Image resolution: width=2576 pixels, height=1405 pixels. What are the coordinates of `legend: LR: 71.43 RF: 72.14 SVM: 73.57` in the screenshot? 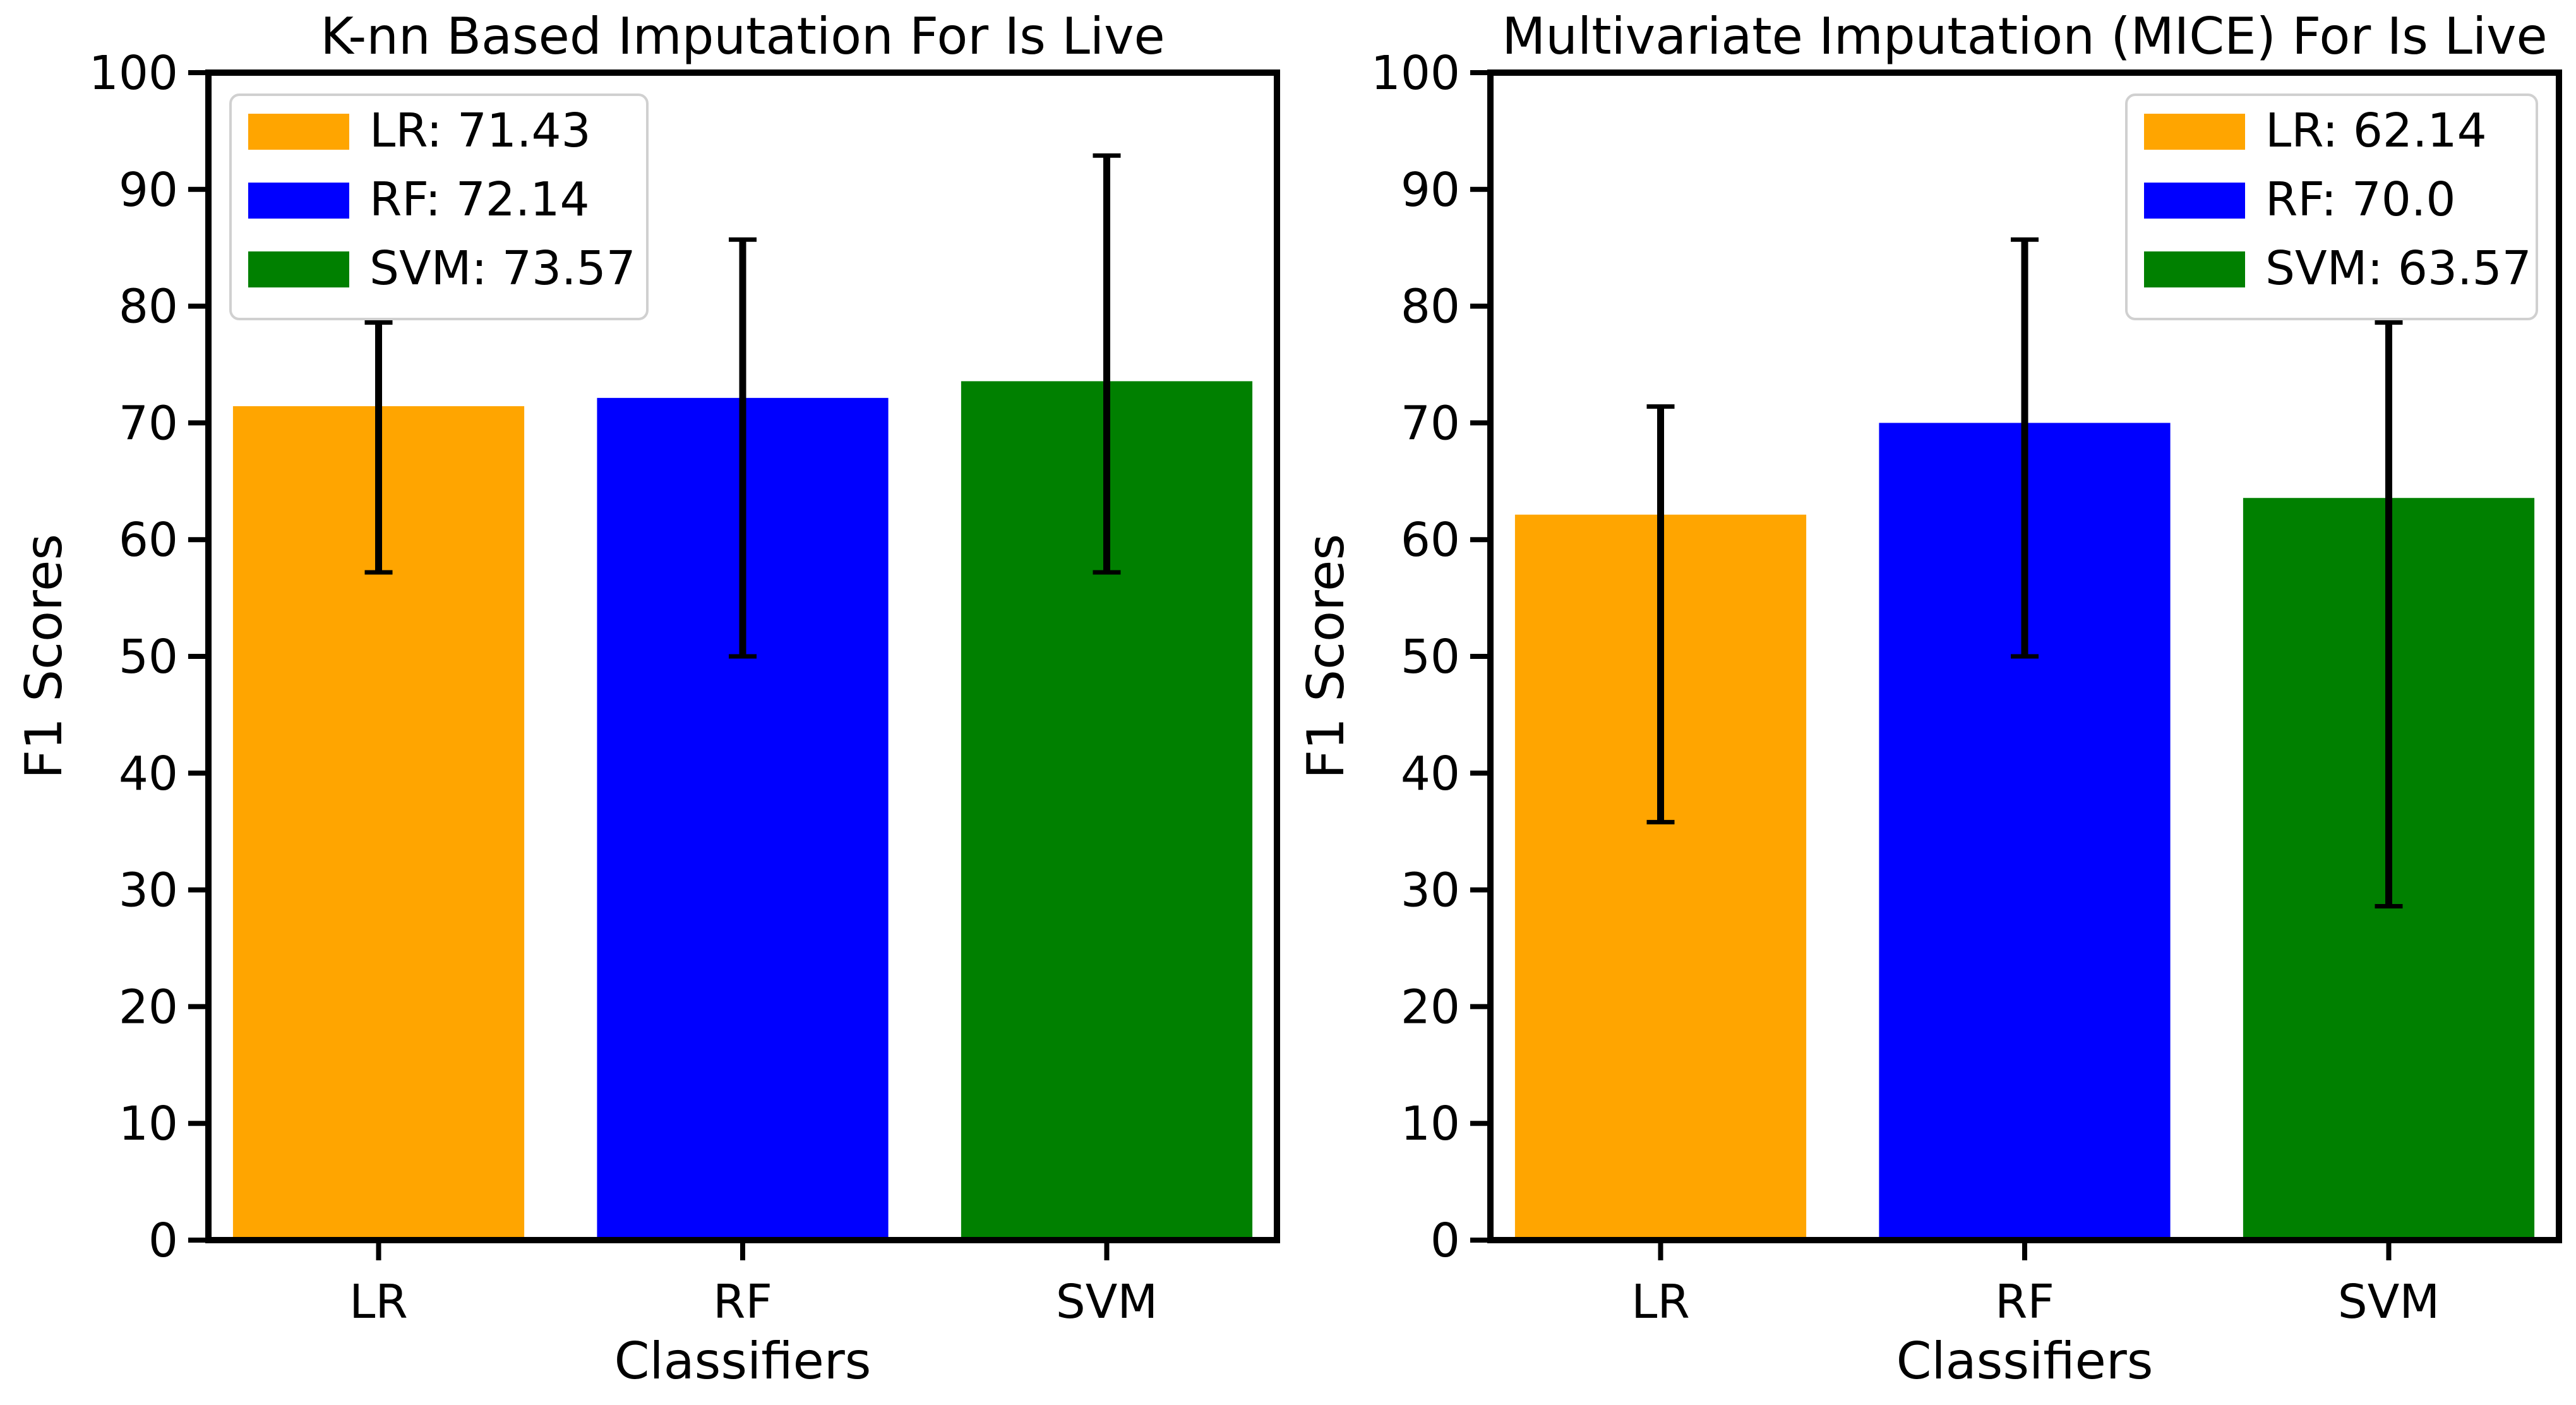 It's located at (439, 206).